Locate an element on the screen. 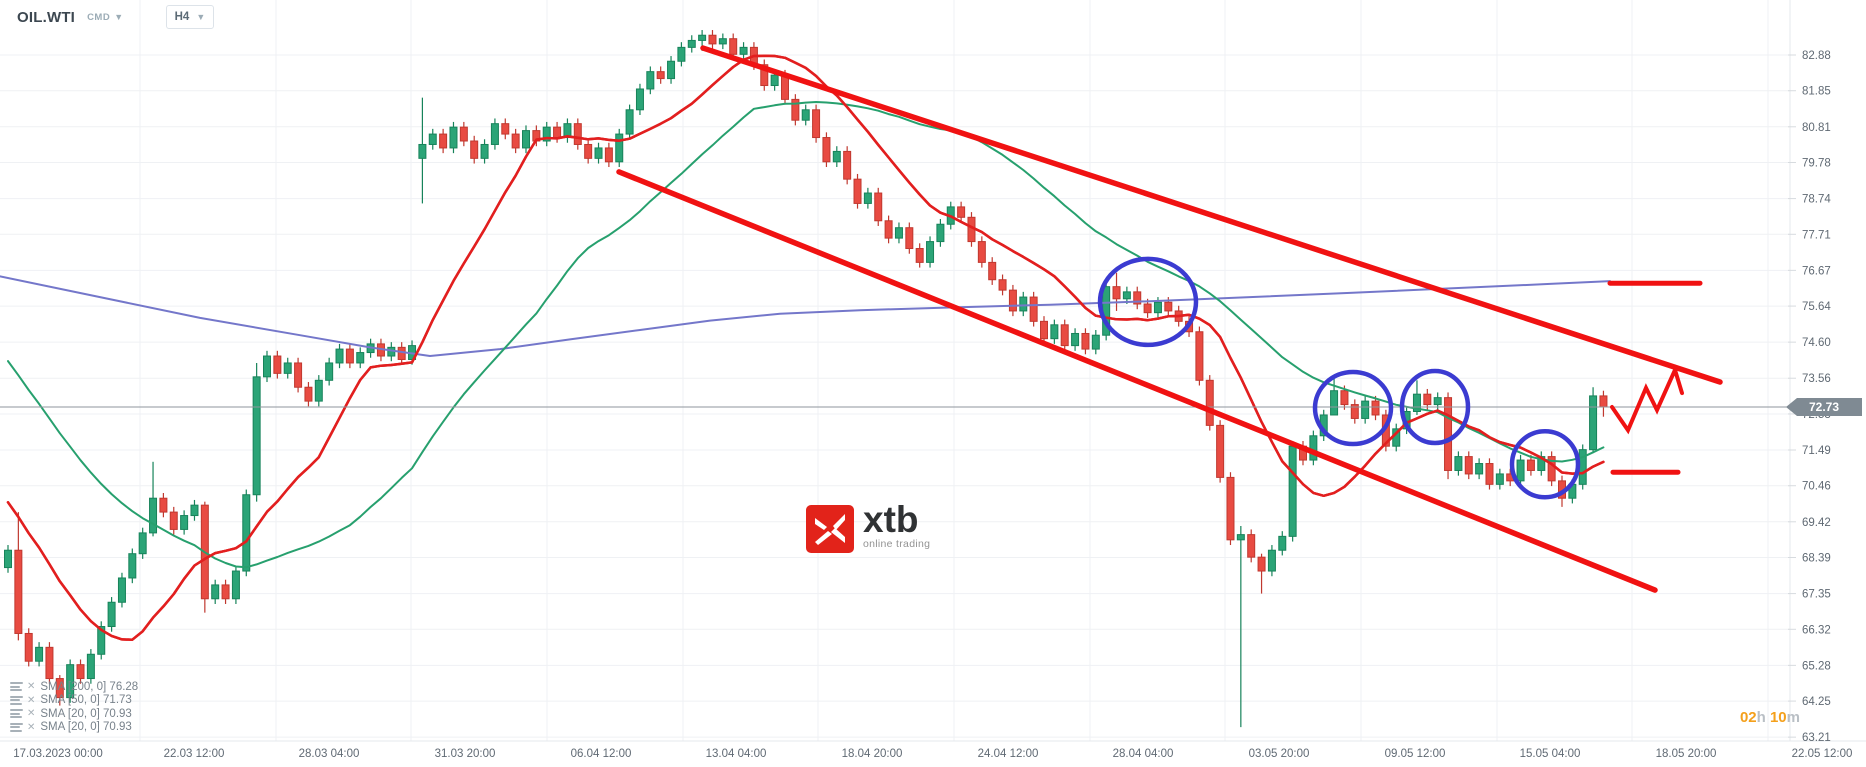 Image resolution: width=1866 pixels, height=767 pixels. time-axis-label: 22.05 12:00 is located at coordinates (1822, 754).